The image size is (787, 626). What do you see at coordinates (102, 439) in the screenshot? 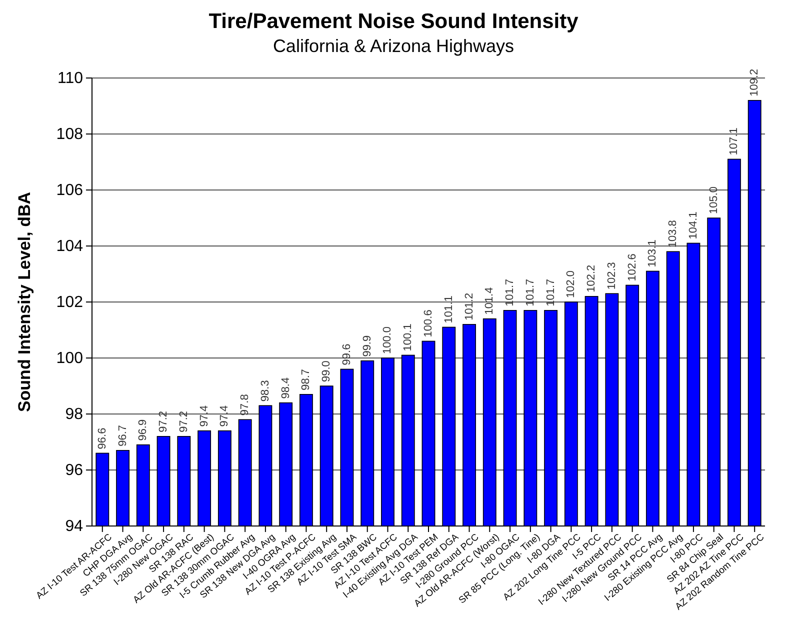
I see `data-label: 96.6` at bounding box center [102, 439].